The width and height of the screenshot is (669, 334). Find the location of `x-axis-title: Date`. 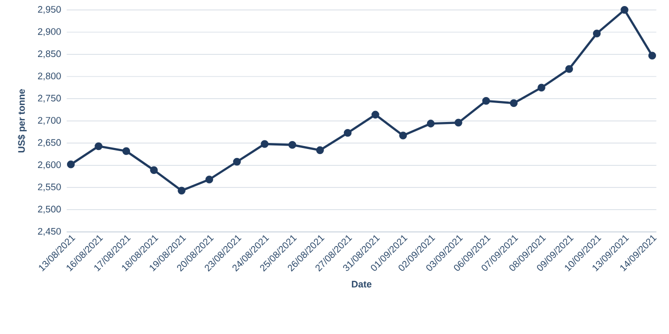

x-axis-title: Date is located at coordinates (362, 284).